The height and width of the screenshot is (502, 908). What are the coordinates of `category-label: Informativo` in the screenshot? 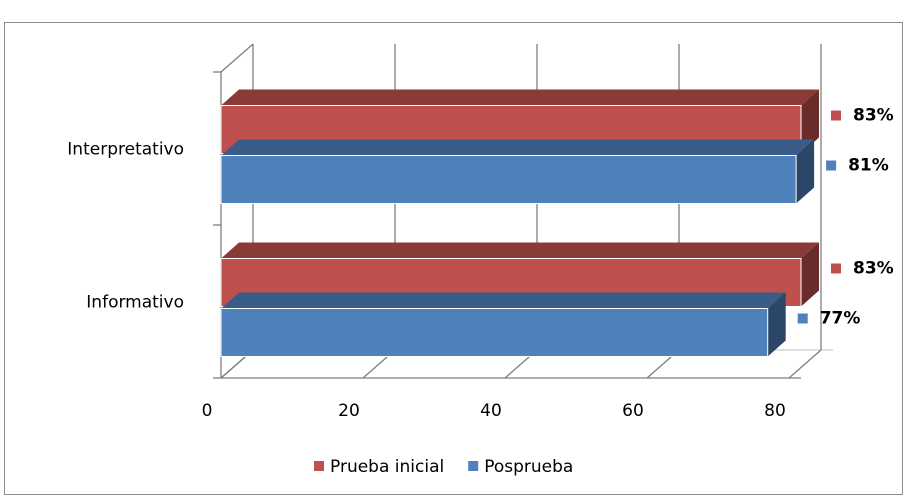 It's located at (135, 303).